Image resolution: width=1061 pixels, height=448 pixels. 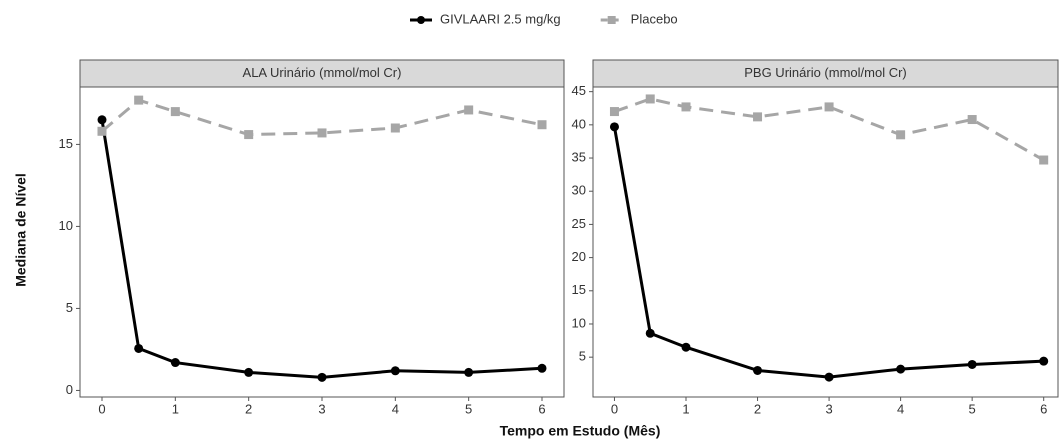 What do you see at coordinates (580, 431) in the screenshot?
I see `x-axis-label: Tempo em Estudo (Mês)` at bounding box center [580, 431].